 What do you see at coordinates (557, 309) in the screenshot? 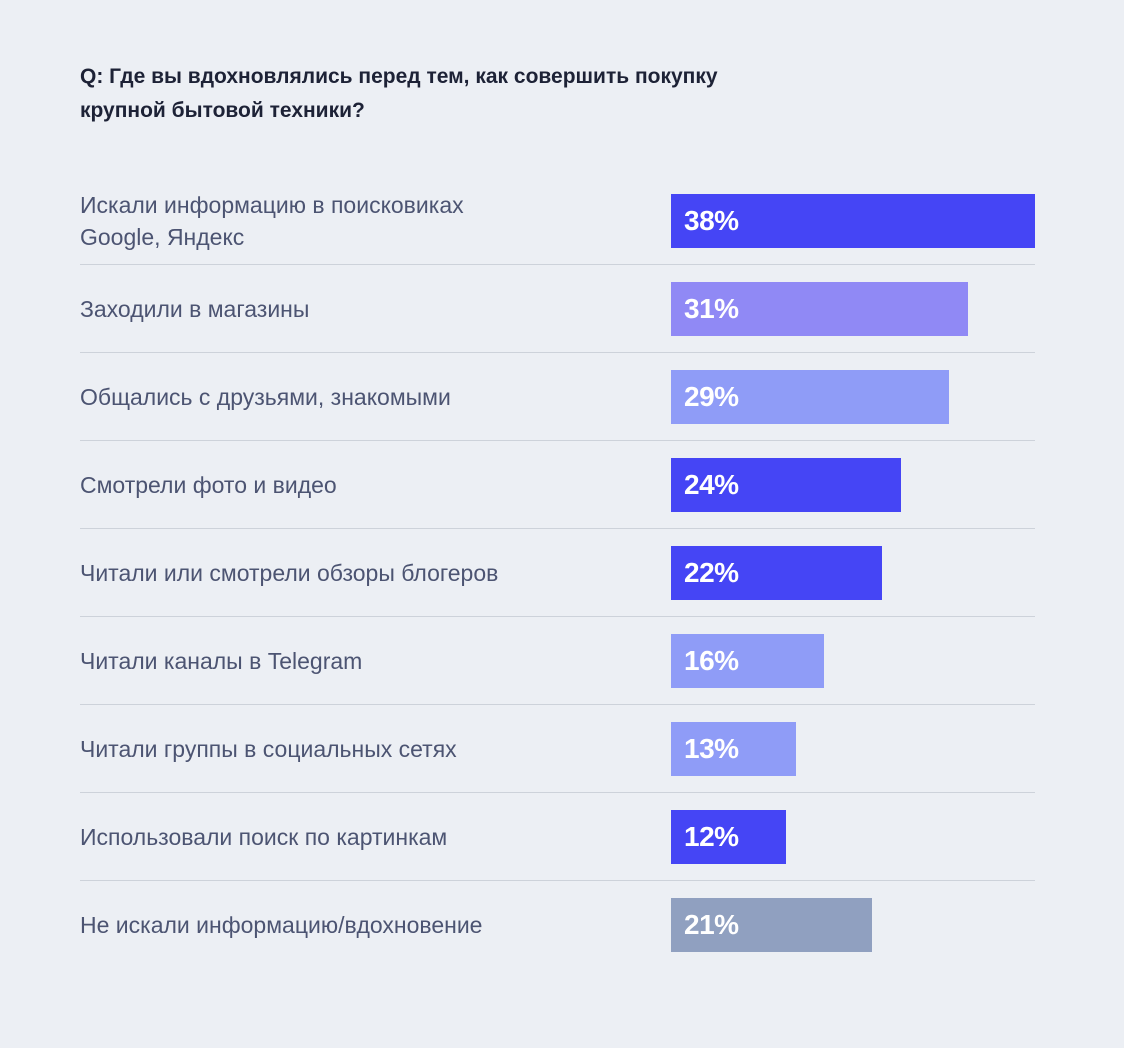
I see `chart-row: Заходили в магазины 31%` at bounding box center [557, 309].